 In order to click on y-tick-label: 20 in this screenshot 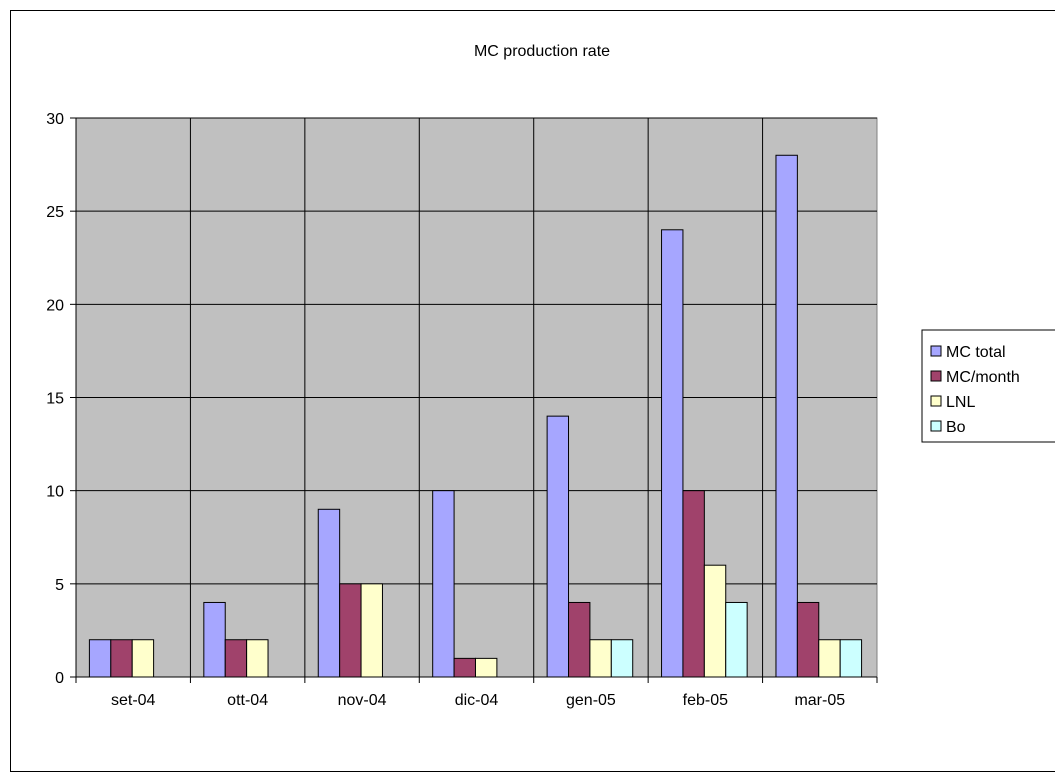, I will do `click(55, 305)`.